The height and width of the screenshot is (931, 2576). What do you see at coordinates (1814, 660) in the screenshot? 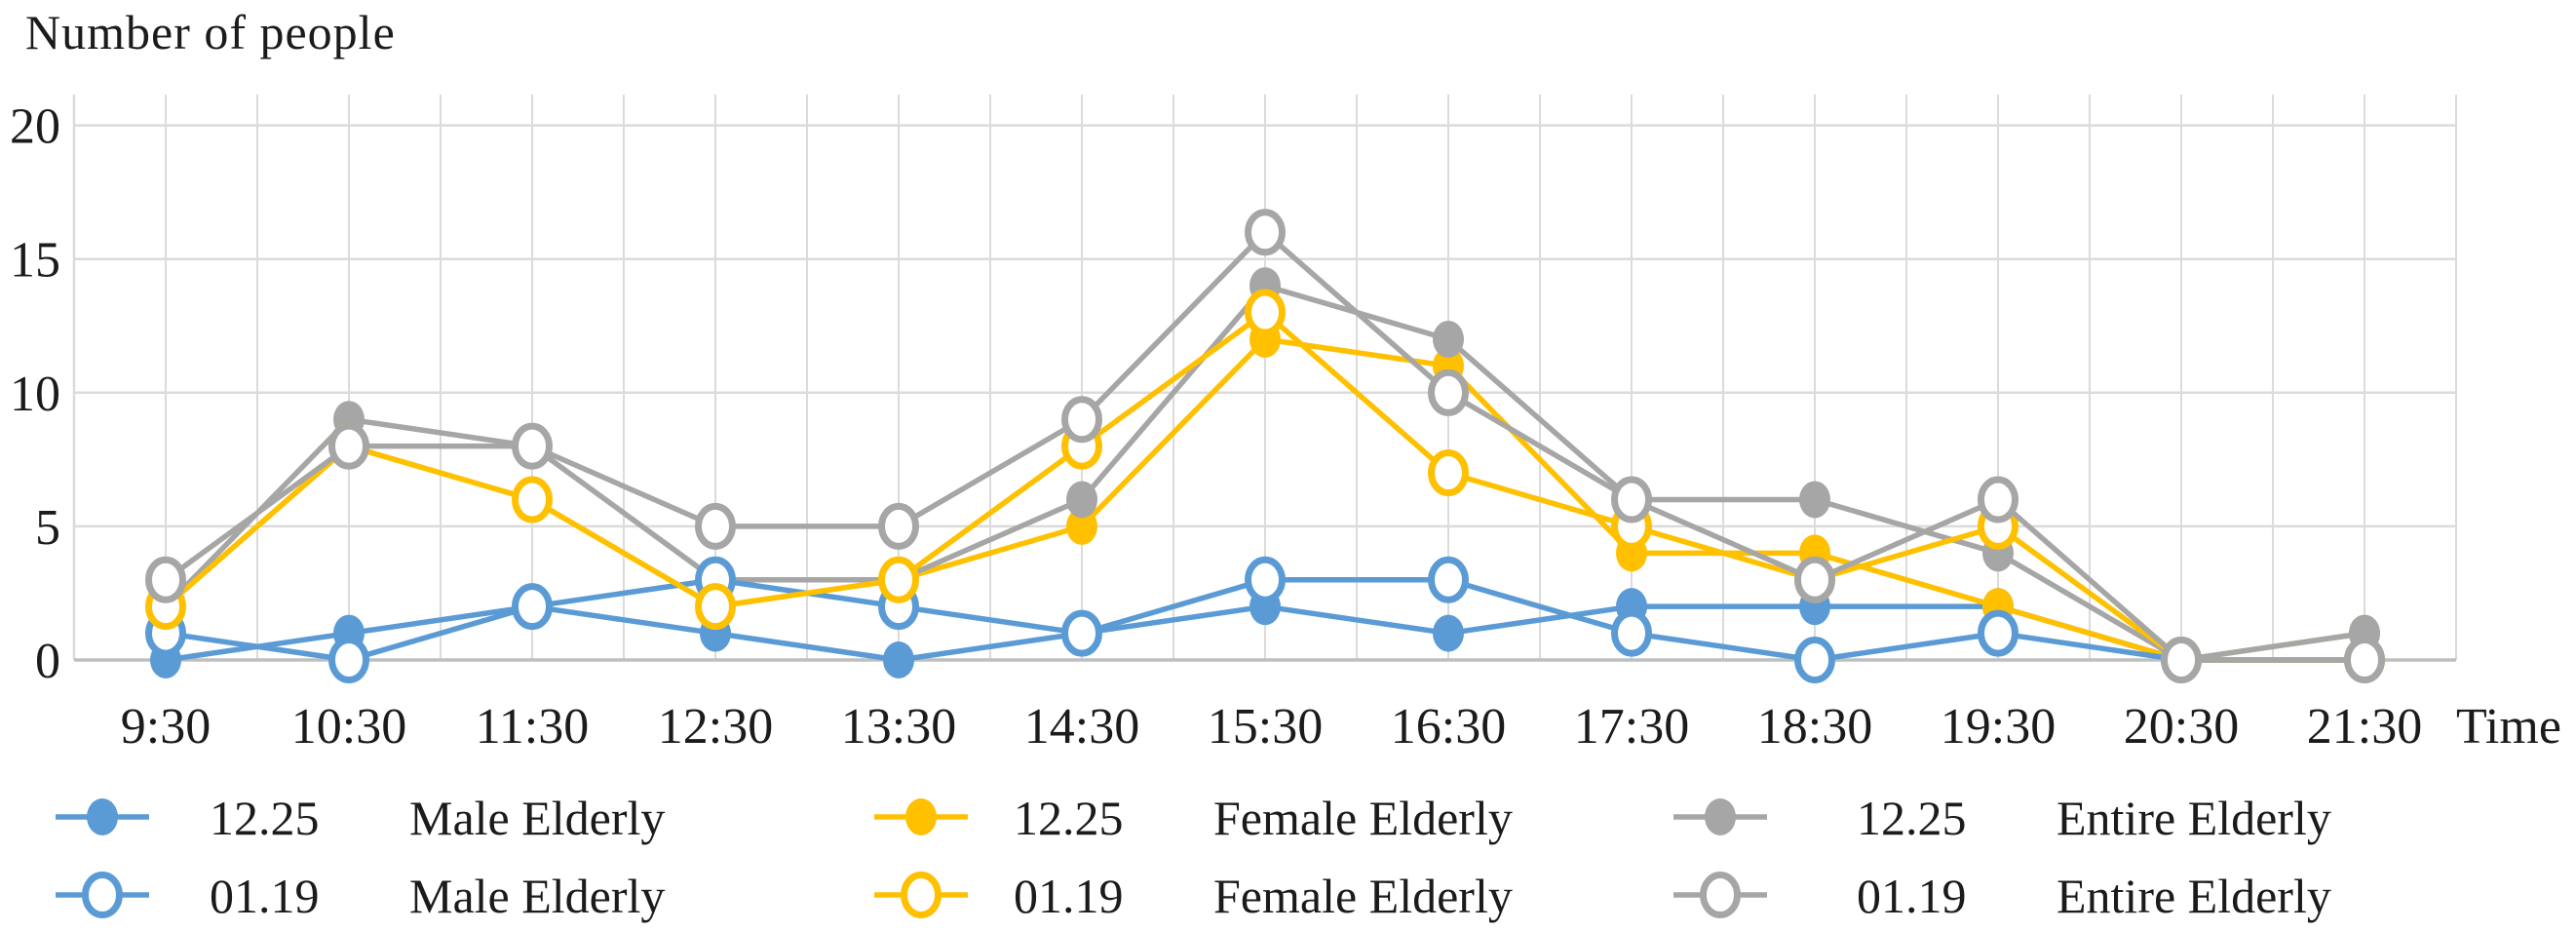
I see `data-point-01.19-male-18:30` at bounding box center [1814, 660].